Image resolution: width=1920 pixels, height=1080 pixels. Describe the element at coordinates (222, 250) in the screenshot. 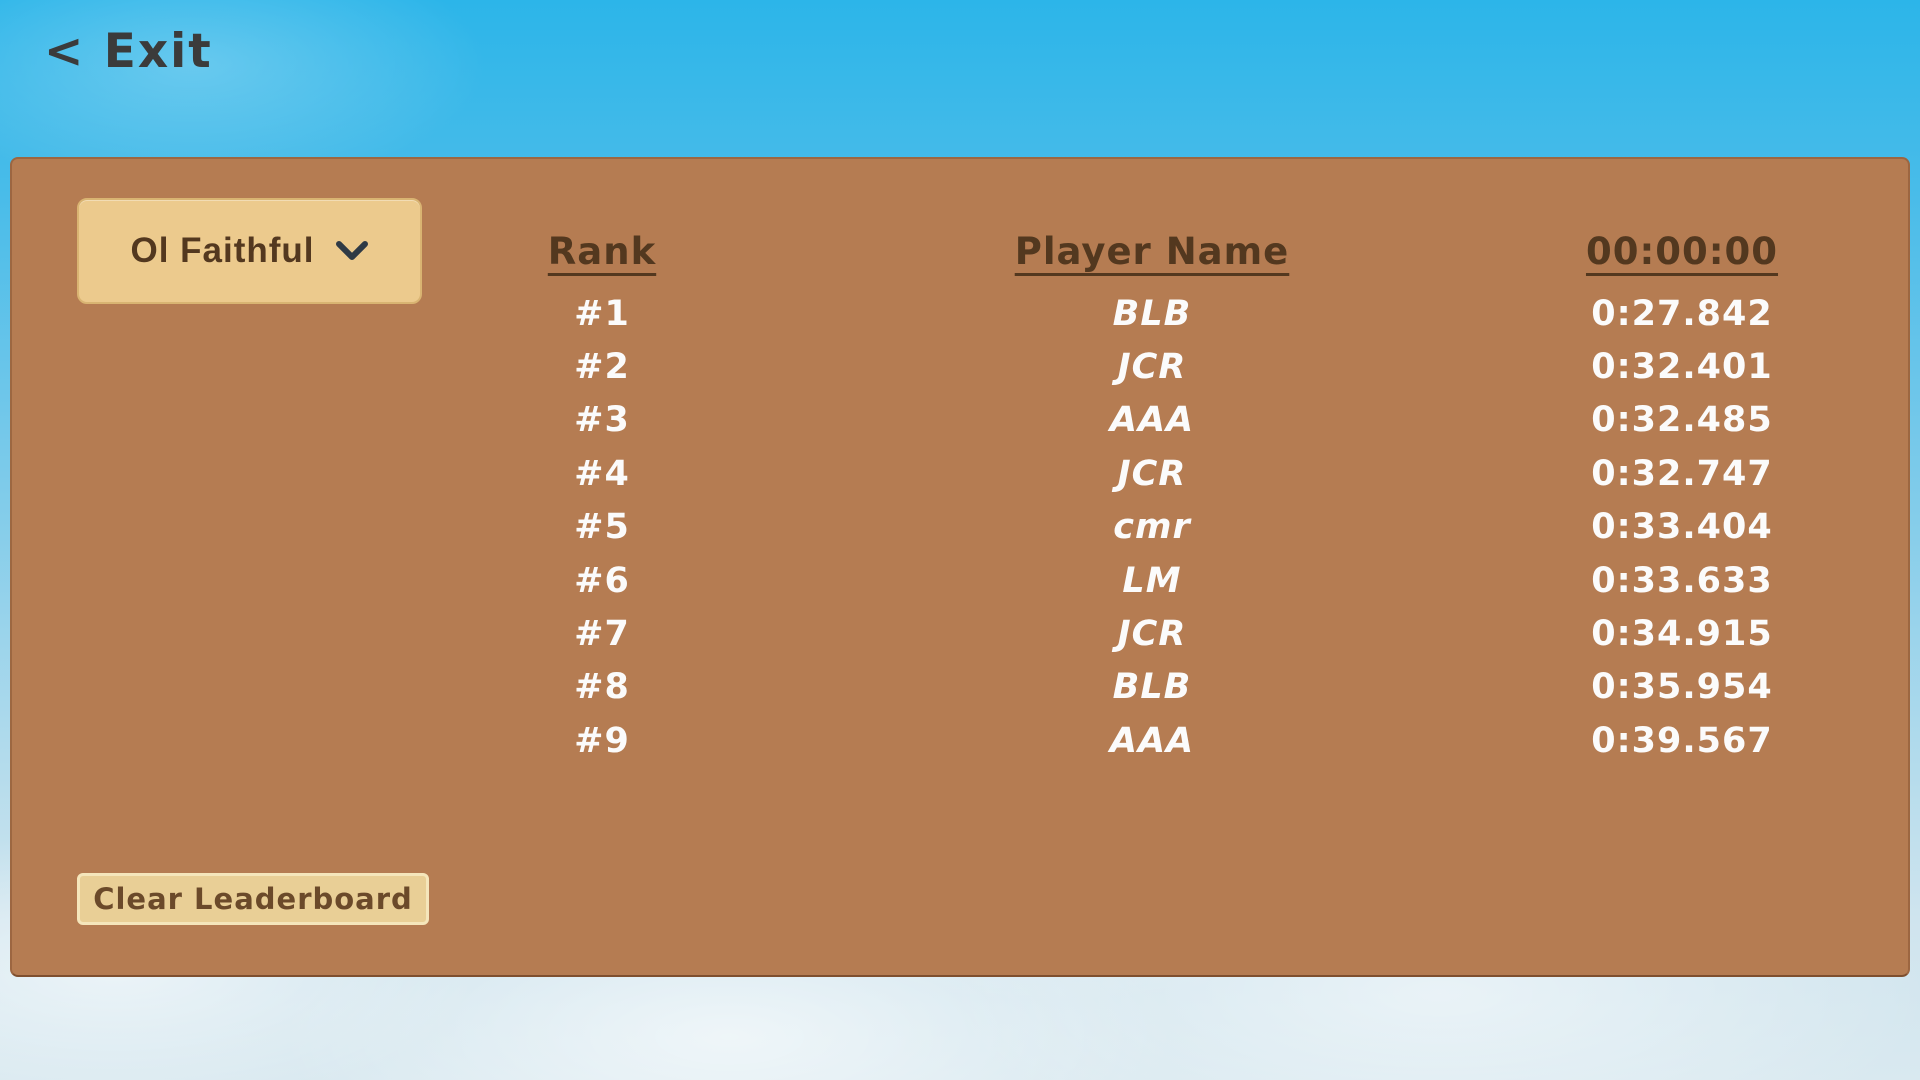

I see `level-dropdown-label: Ol Faithful` at that location.